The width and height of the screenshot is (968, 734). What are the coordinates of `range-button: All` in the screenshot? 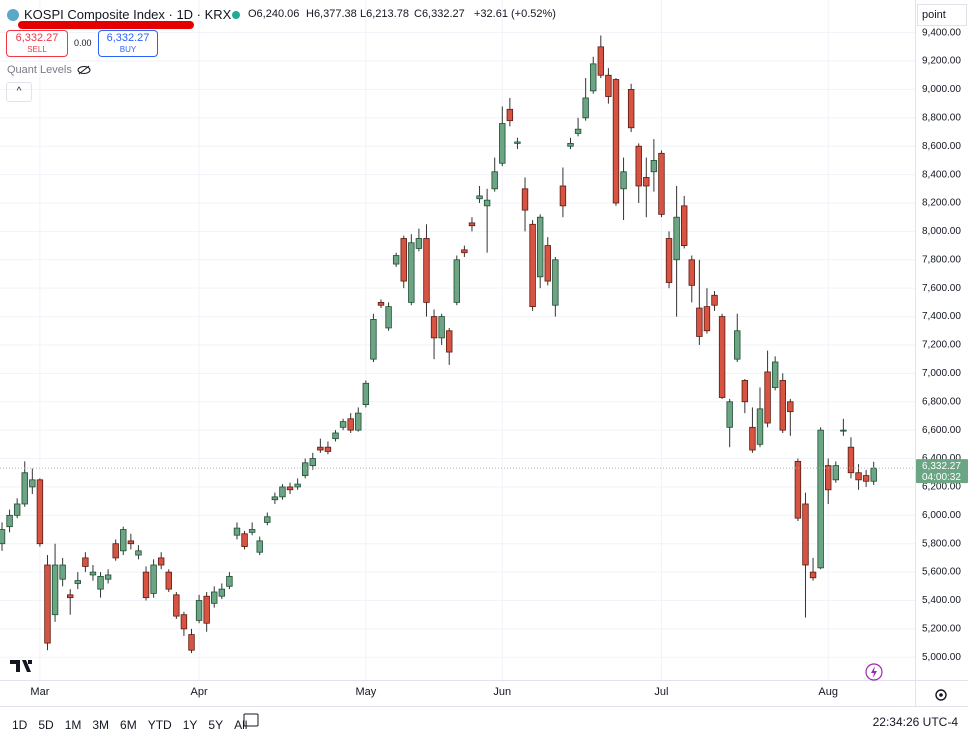 It's located at (241, 725).